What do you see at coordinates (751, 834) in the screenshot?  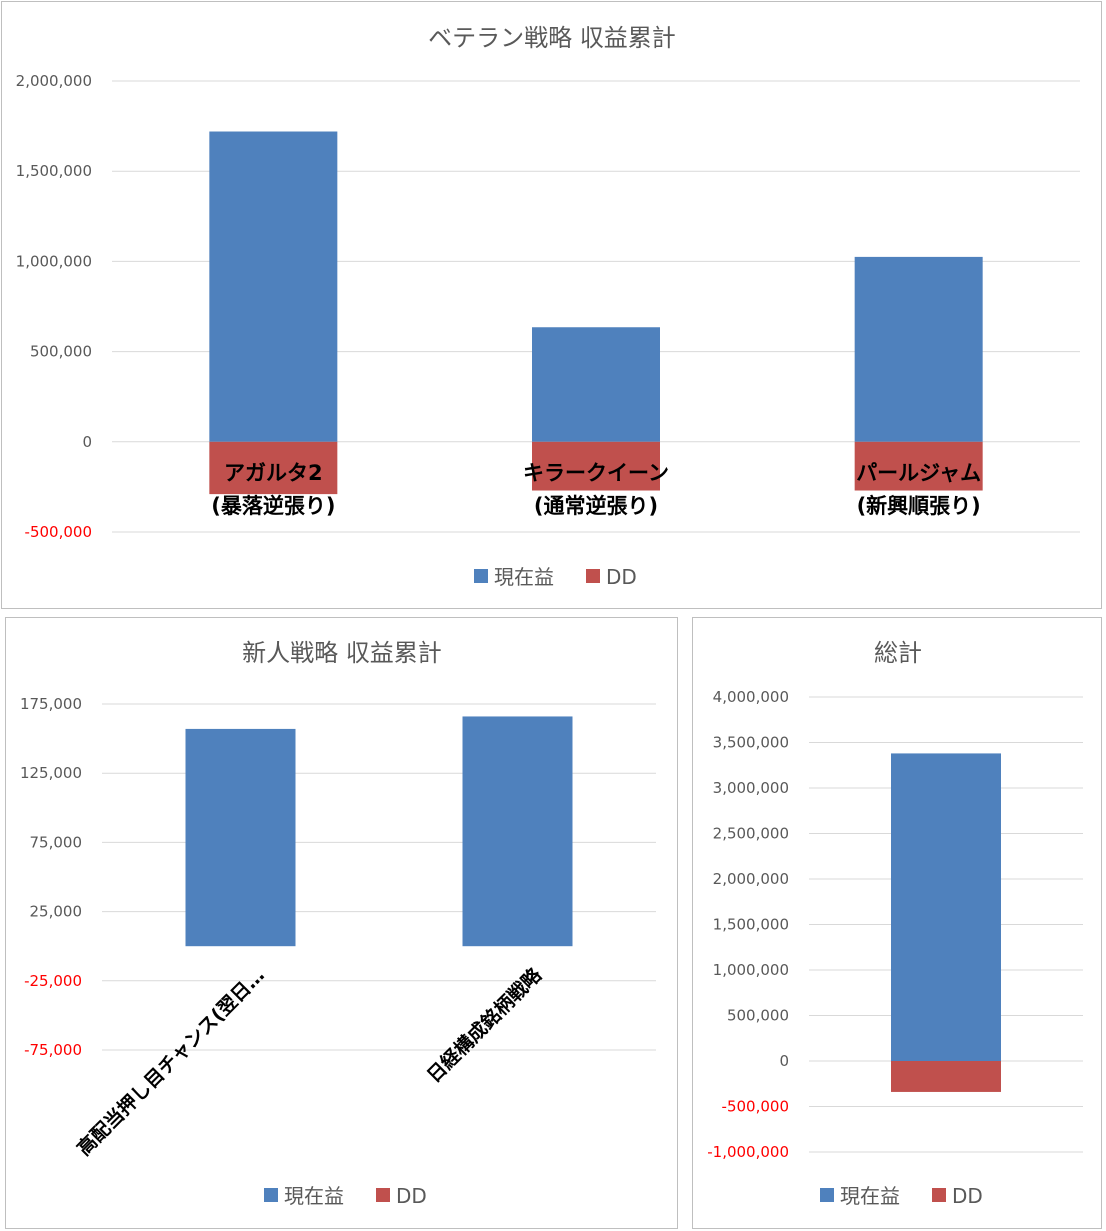 I see `y-tick-label: 2,500,000` at bounding box center [751, 834].